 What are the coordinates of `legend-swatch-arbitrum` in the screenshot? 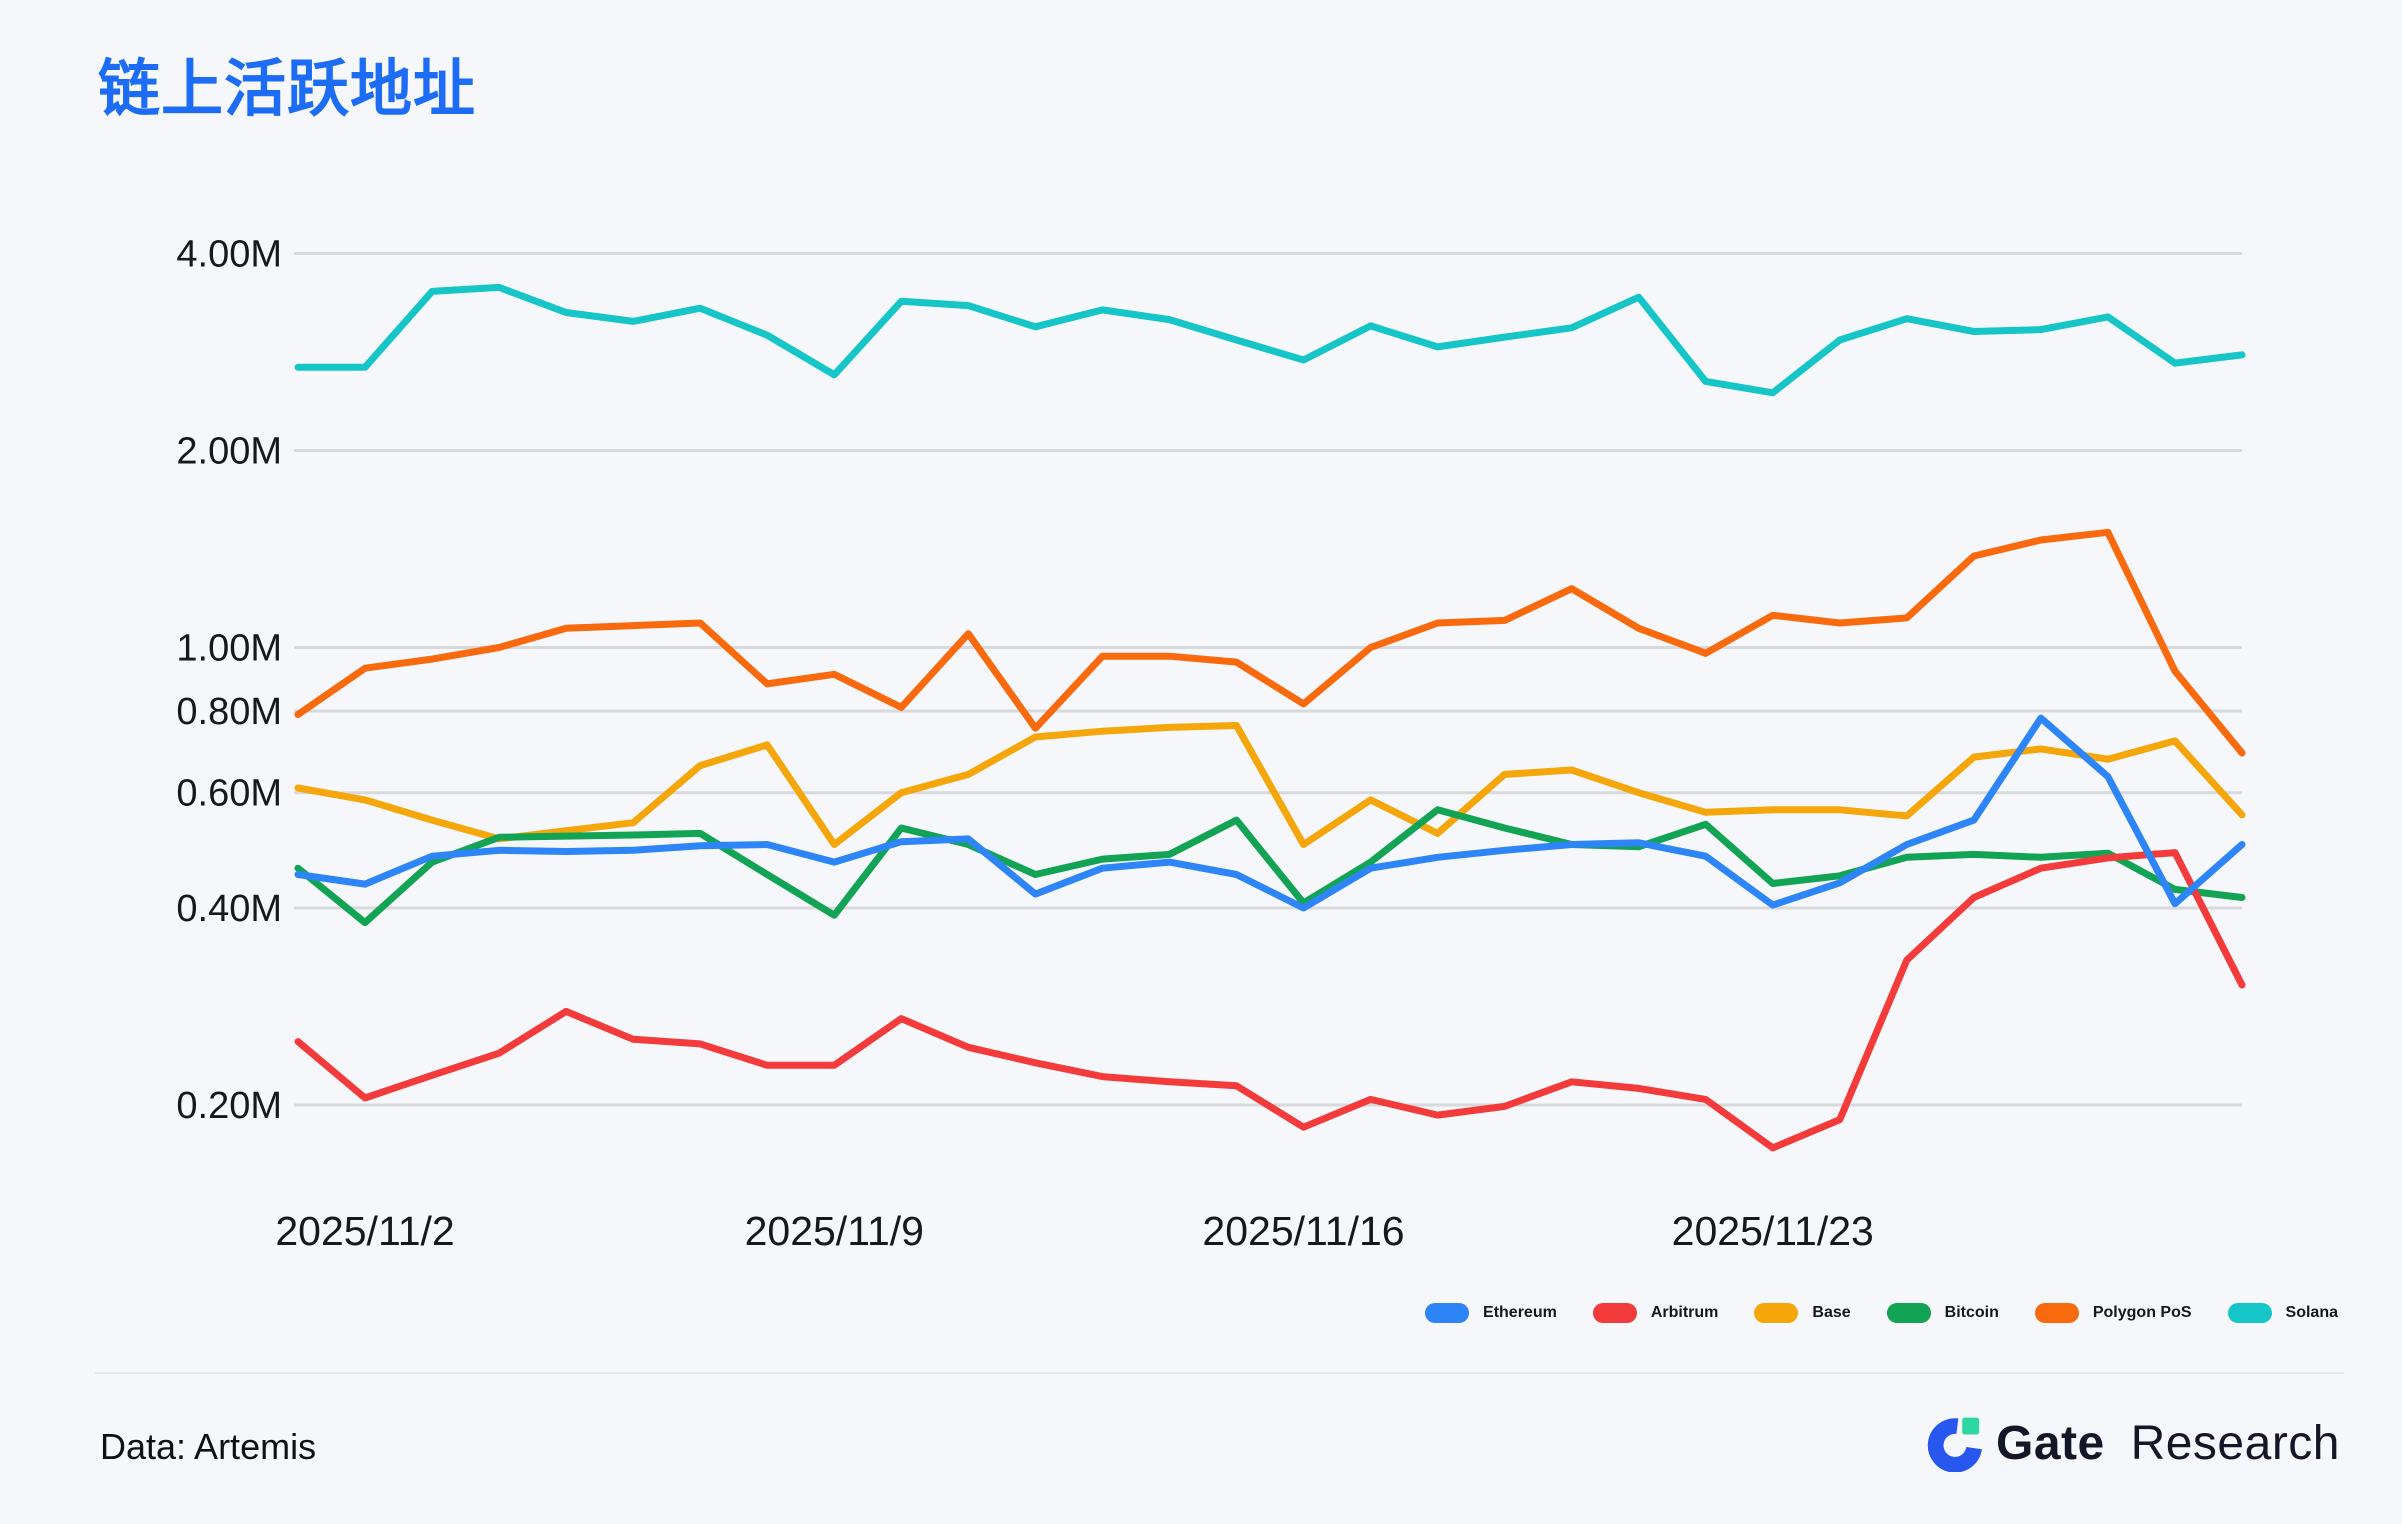 It's located at (1614, 1313).